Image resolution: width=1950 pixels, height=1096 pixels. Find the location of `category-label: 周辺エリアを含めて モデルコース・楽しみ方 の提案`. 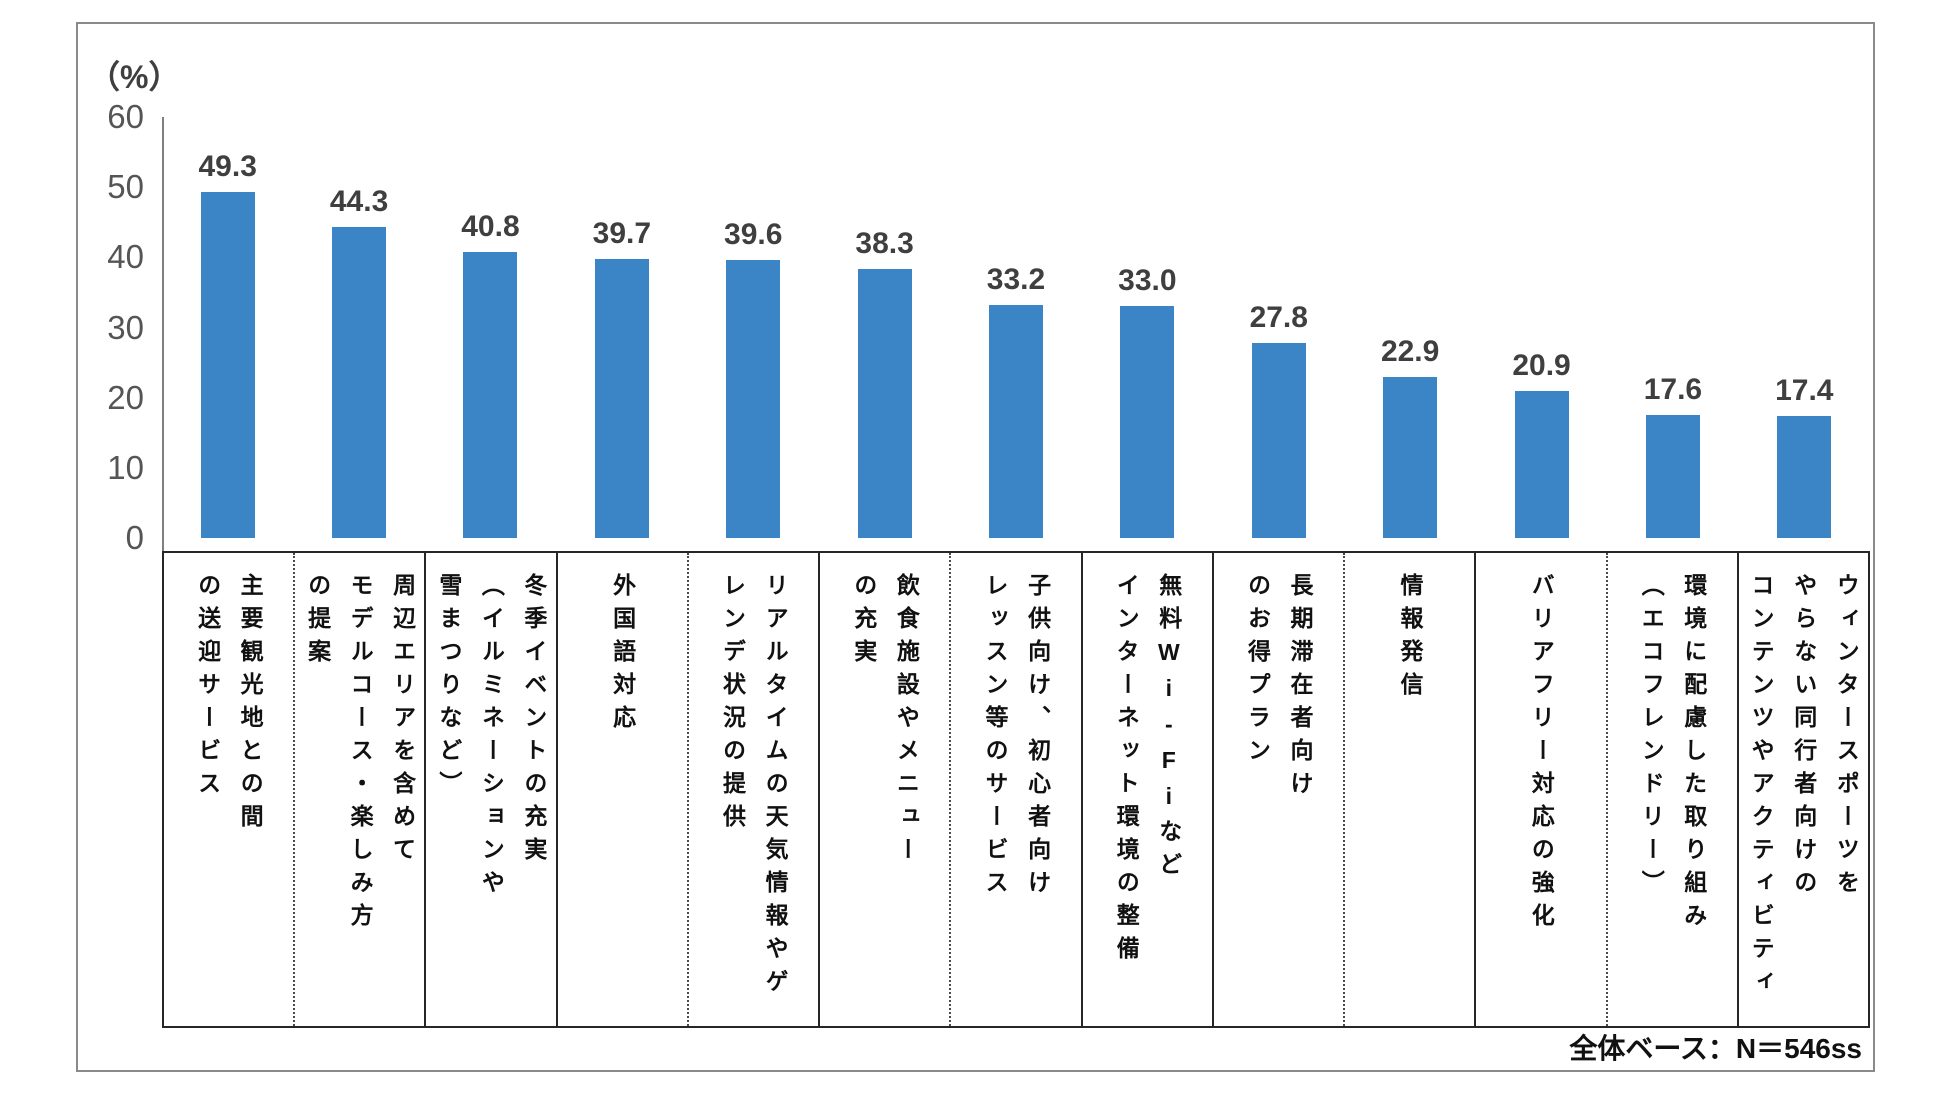

category-label: 周辺エリアを含めて モデルコース・楽しみ方 の提案 is located at coordinates (360, 754).